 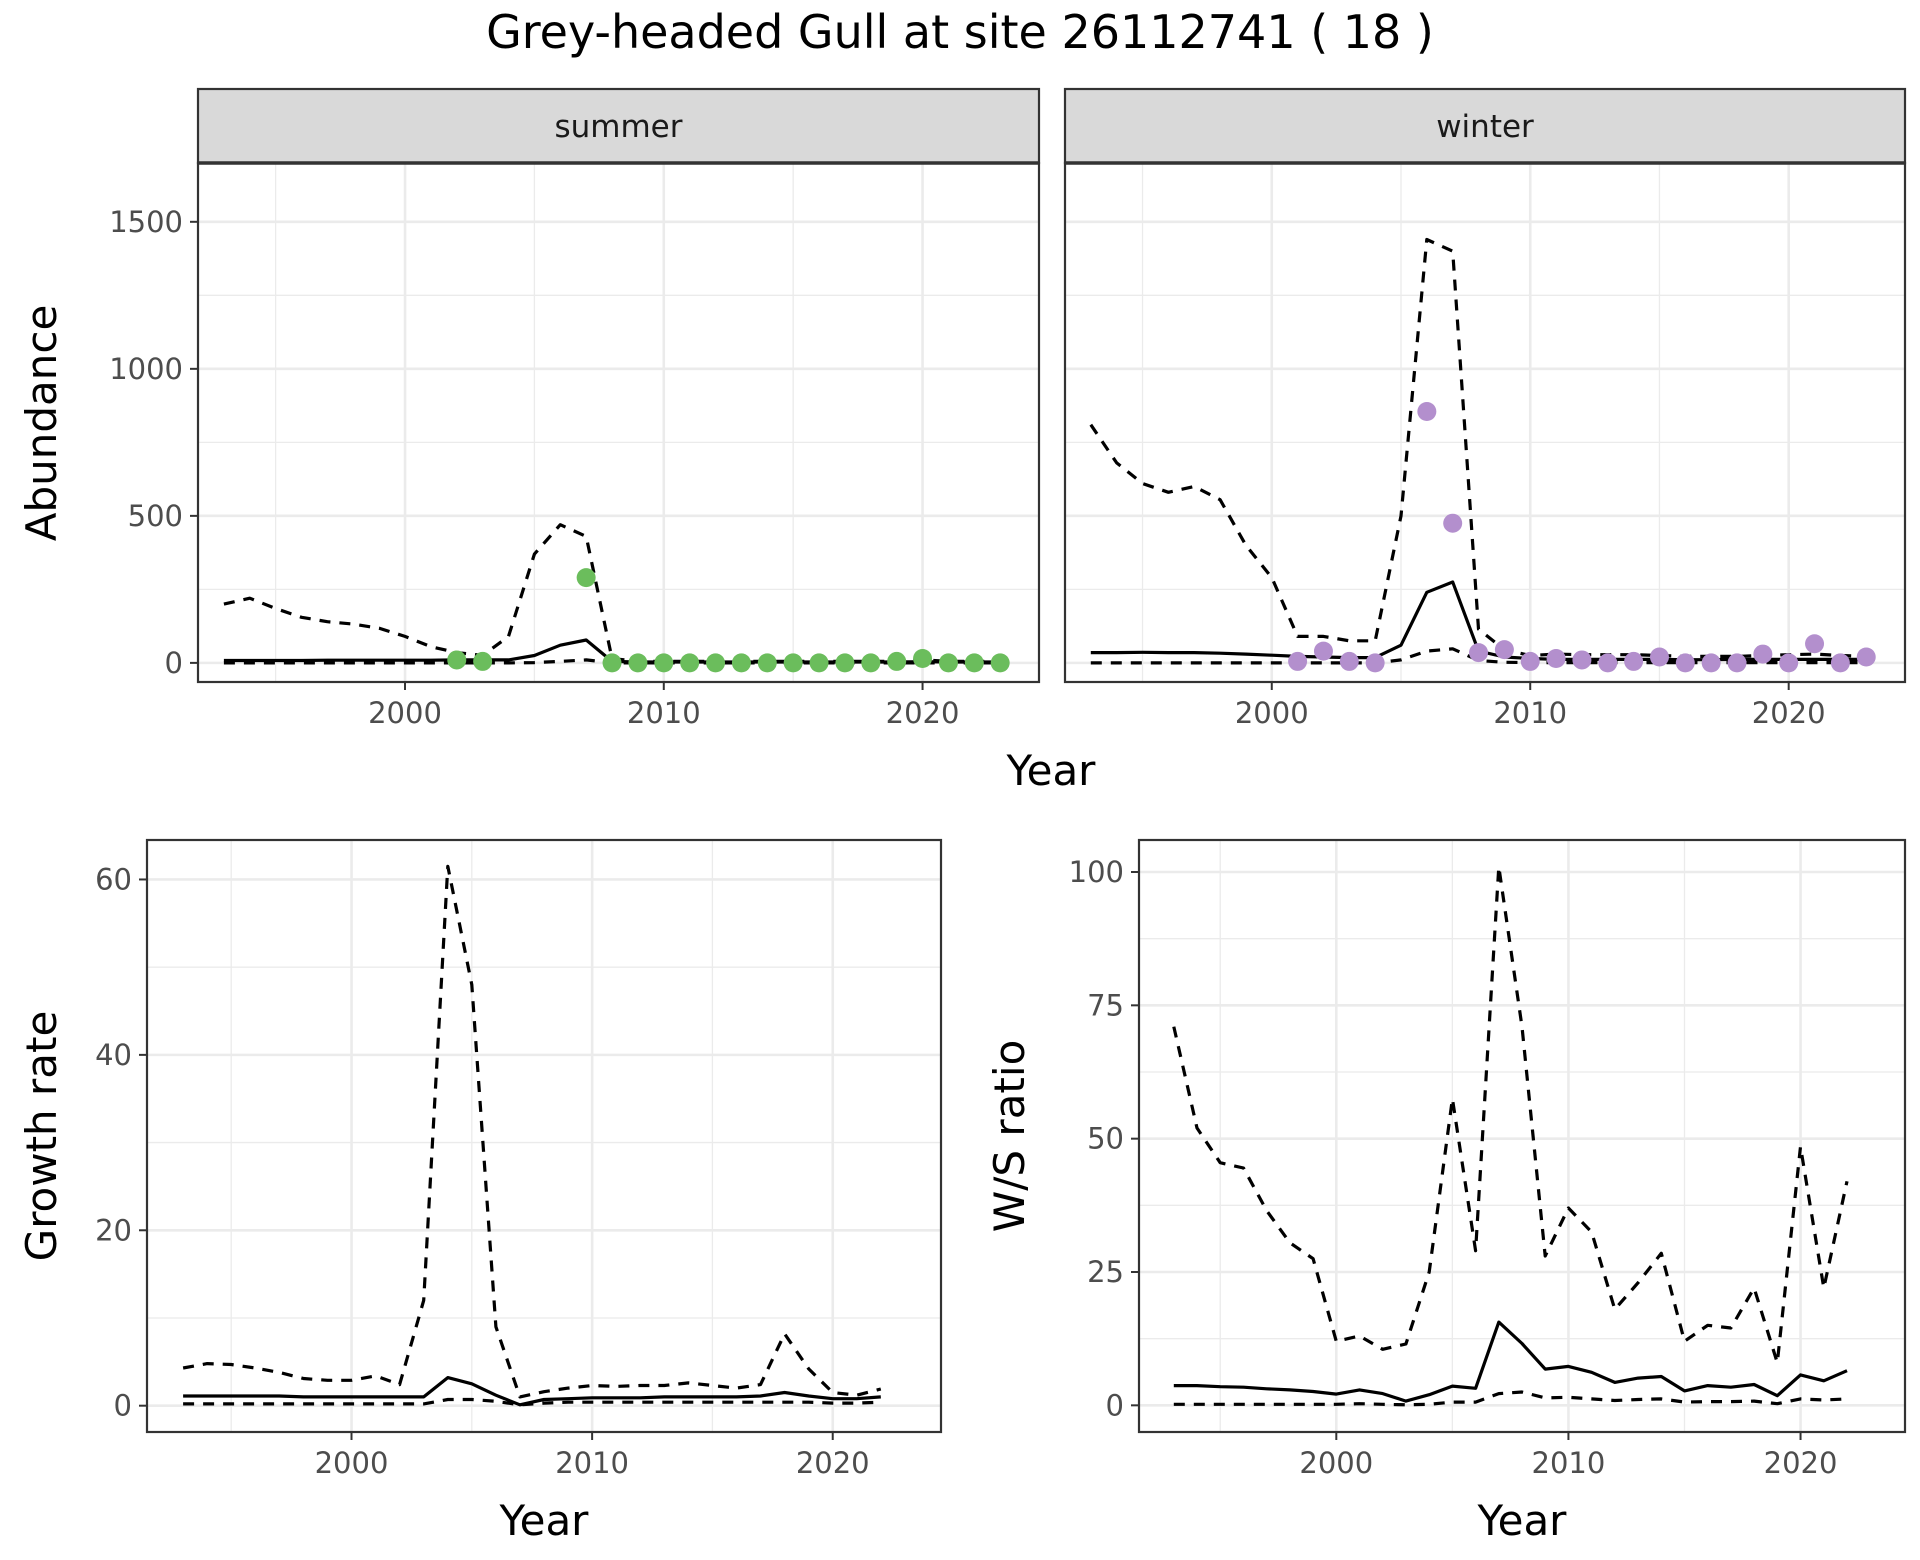 I want to click on y-tick-label: 100, so click(x=1096, y=872).